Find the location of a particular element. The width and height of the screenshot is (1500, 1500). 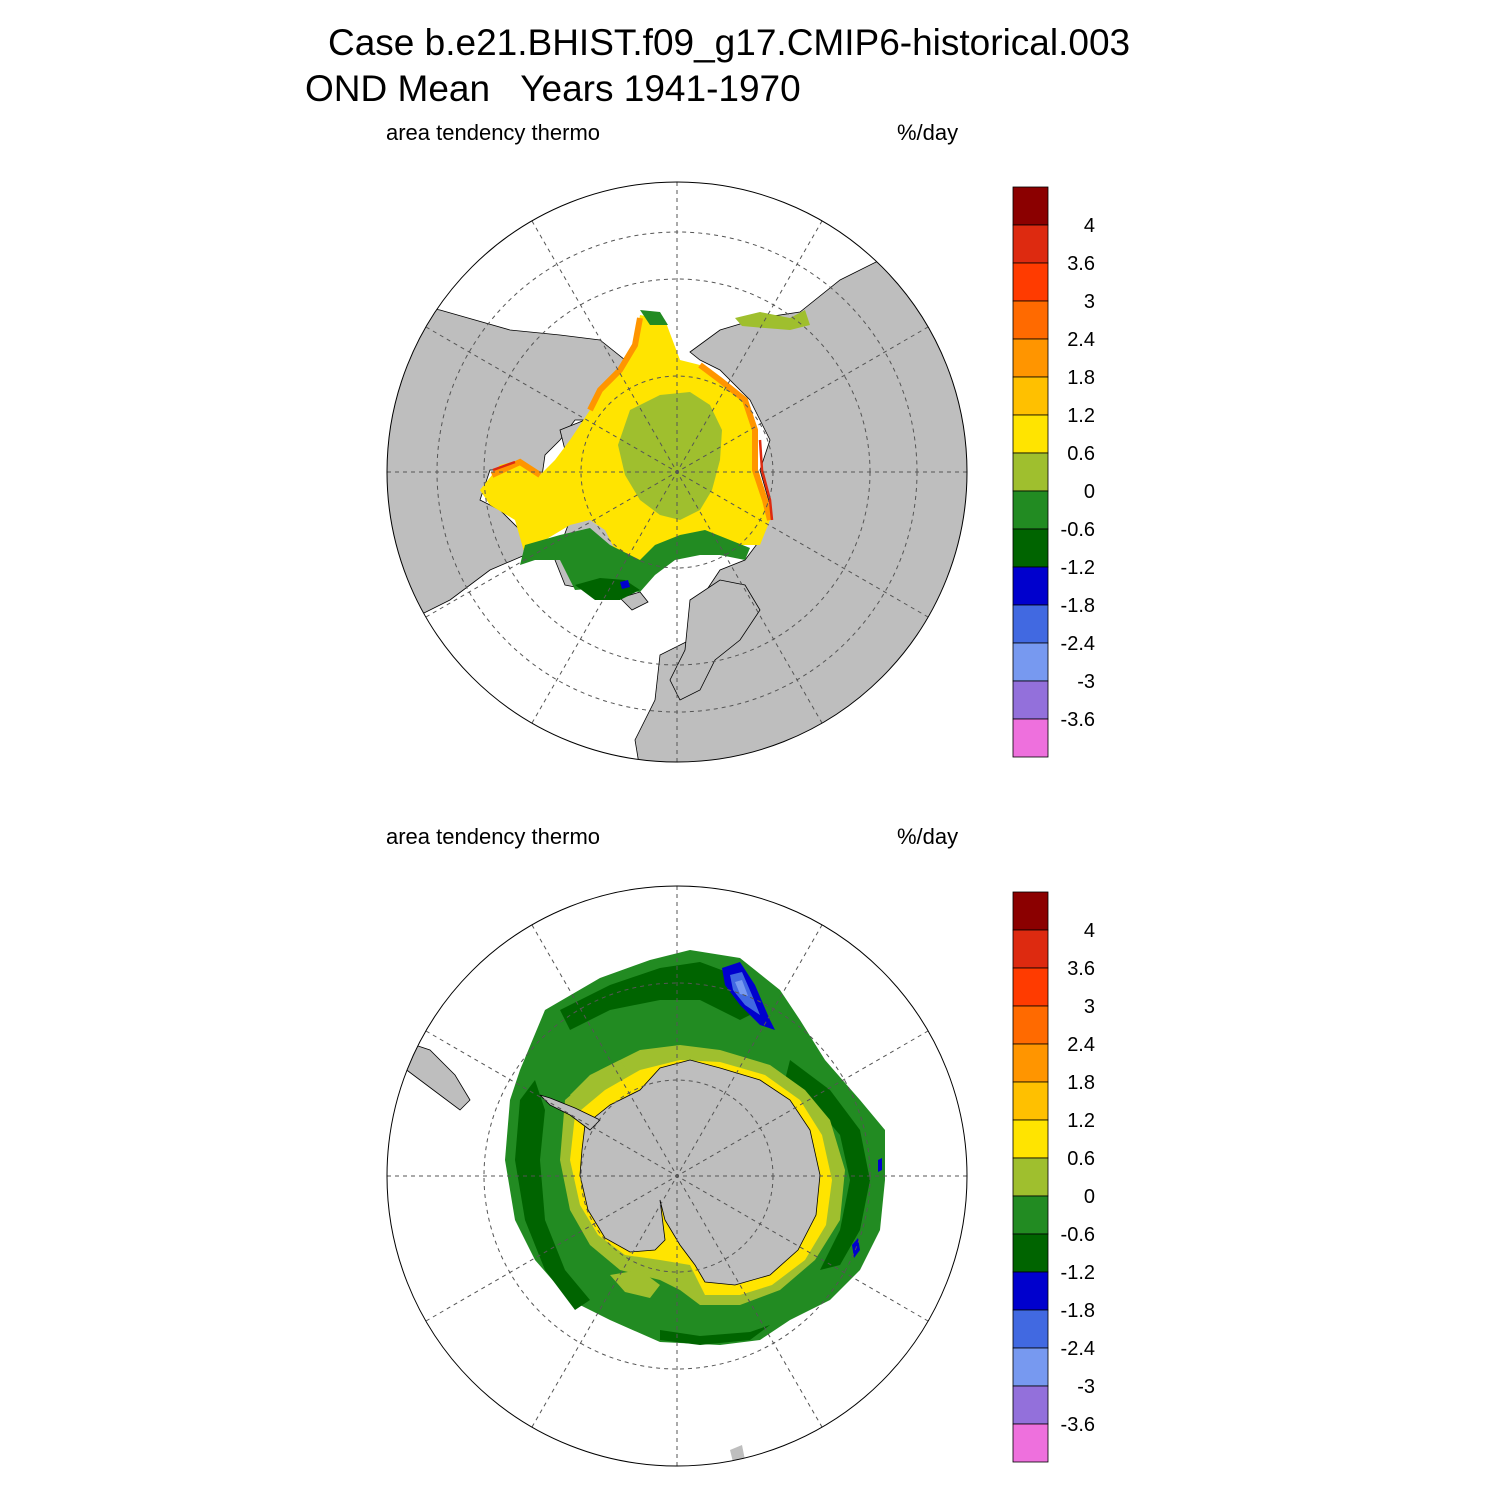

south-colorbar: 4 3.6 3 2.4 1.8 1.2 0.6 0 -0.6 -1.2 -1.8 -2.4 -3 -3.6 is located at coordinates (1053, 1177).